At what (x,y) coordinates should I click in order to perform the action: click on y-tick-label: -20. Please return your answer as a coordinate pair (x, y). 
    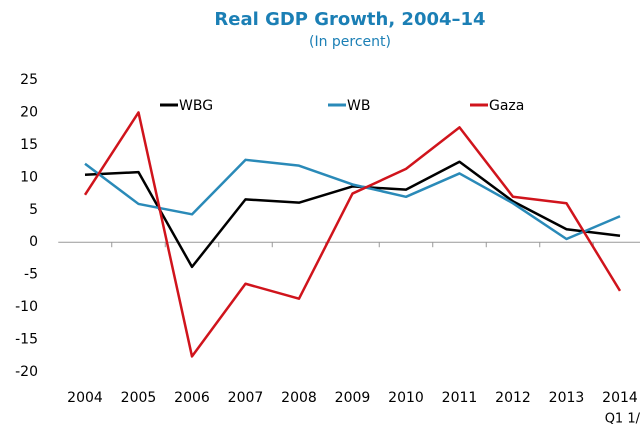
    Looking at the image, I should click on (26, 372).